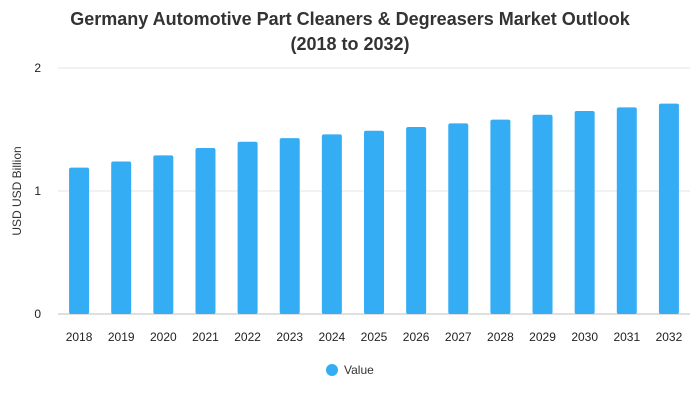  I want to click on bar-2029, so click(542, 214).